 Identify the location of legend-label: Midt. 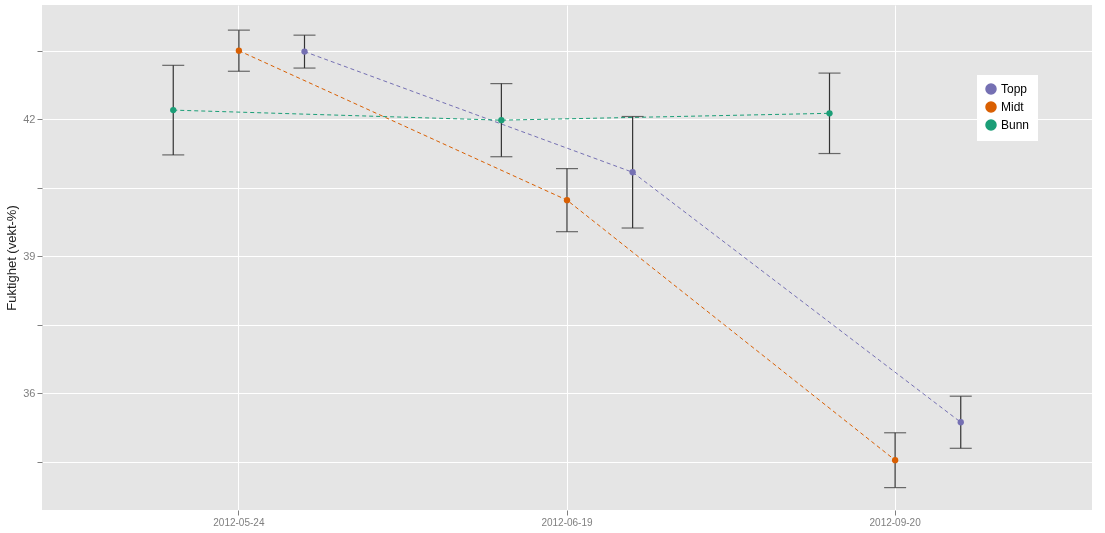
(1013, 107).